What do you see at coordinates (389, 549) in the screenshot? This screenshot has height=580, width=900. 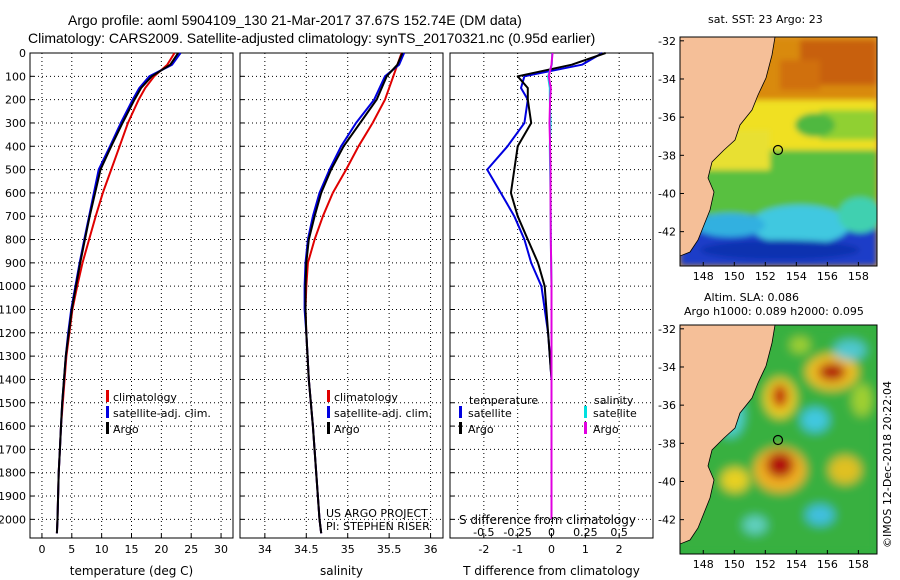 I see `x-tick-label: 35.5` at bounding box center [389, 549].